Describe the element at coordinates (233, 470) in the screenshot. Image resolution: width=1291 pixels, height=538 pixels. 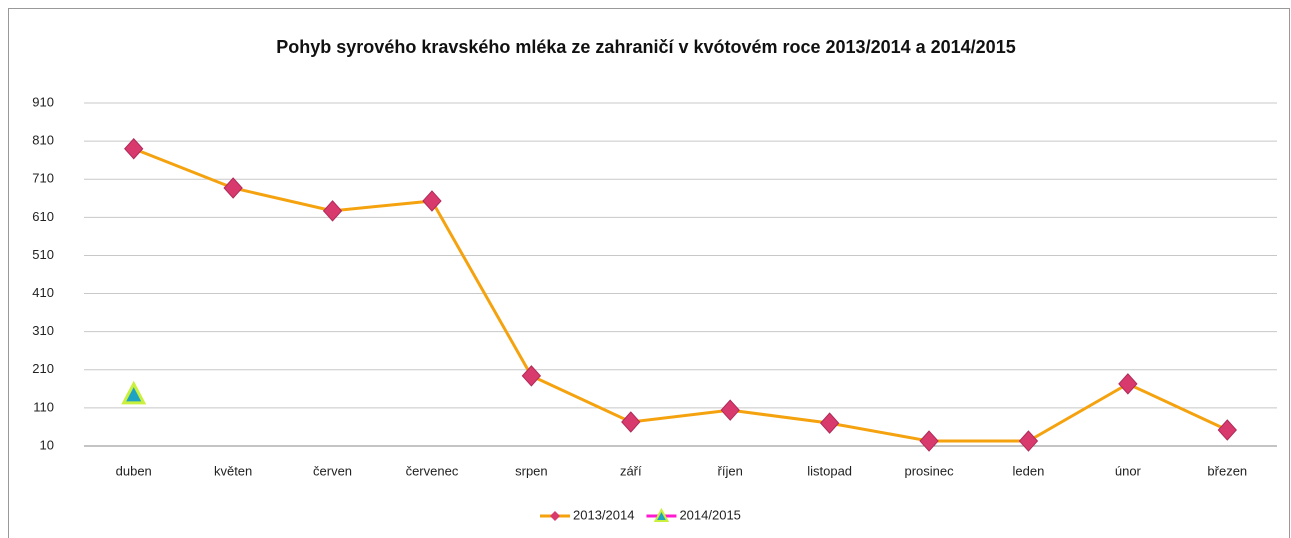
I see `x-tick-label: květen` at that location.